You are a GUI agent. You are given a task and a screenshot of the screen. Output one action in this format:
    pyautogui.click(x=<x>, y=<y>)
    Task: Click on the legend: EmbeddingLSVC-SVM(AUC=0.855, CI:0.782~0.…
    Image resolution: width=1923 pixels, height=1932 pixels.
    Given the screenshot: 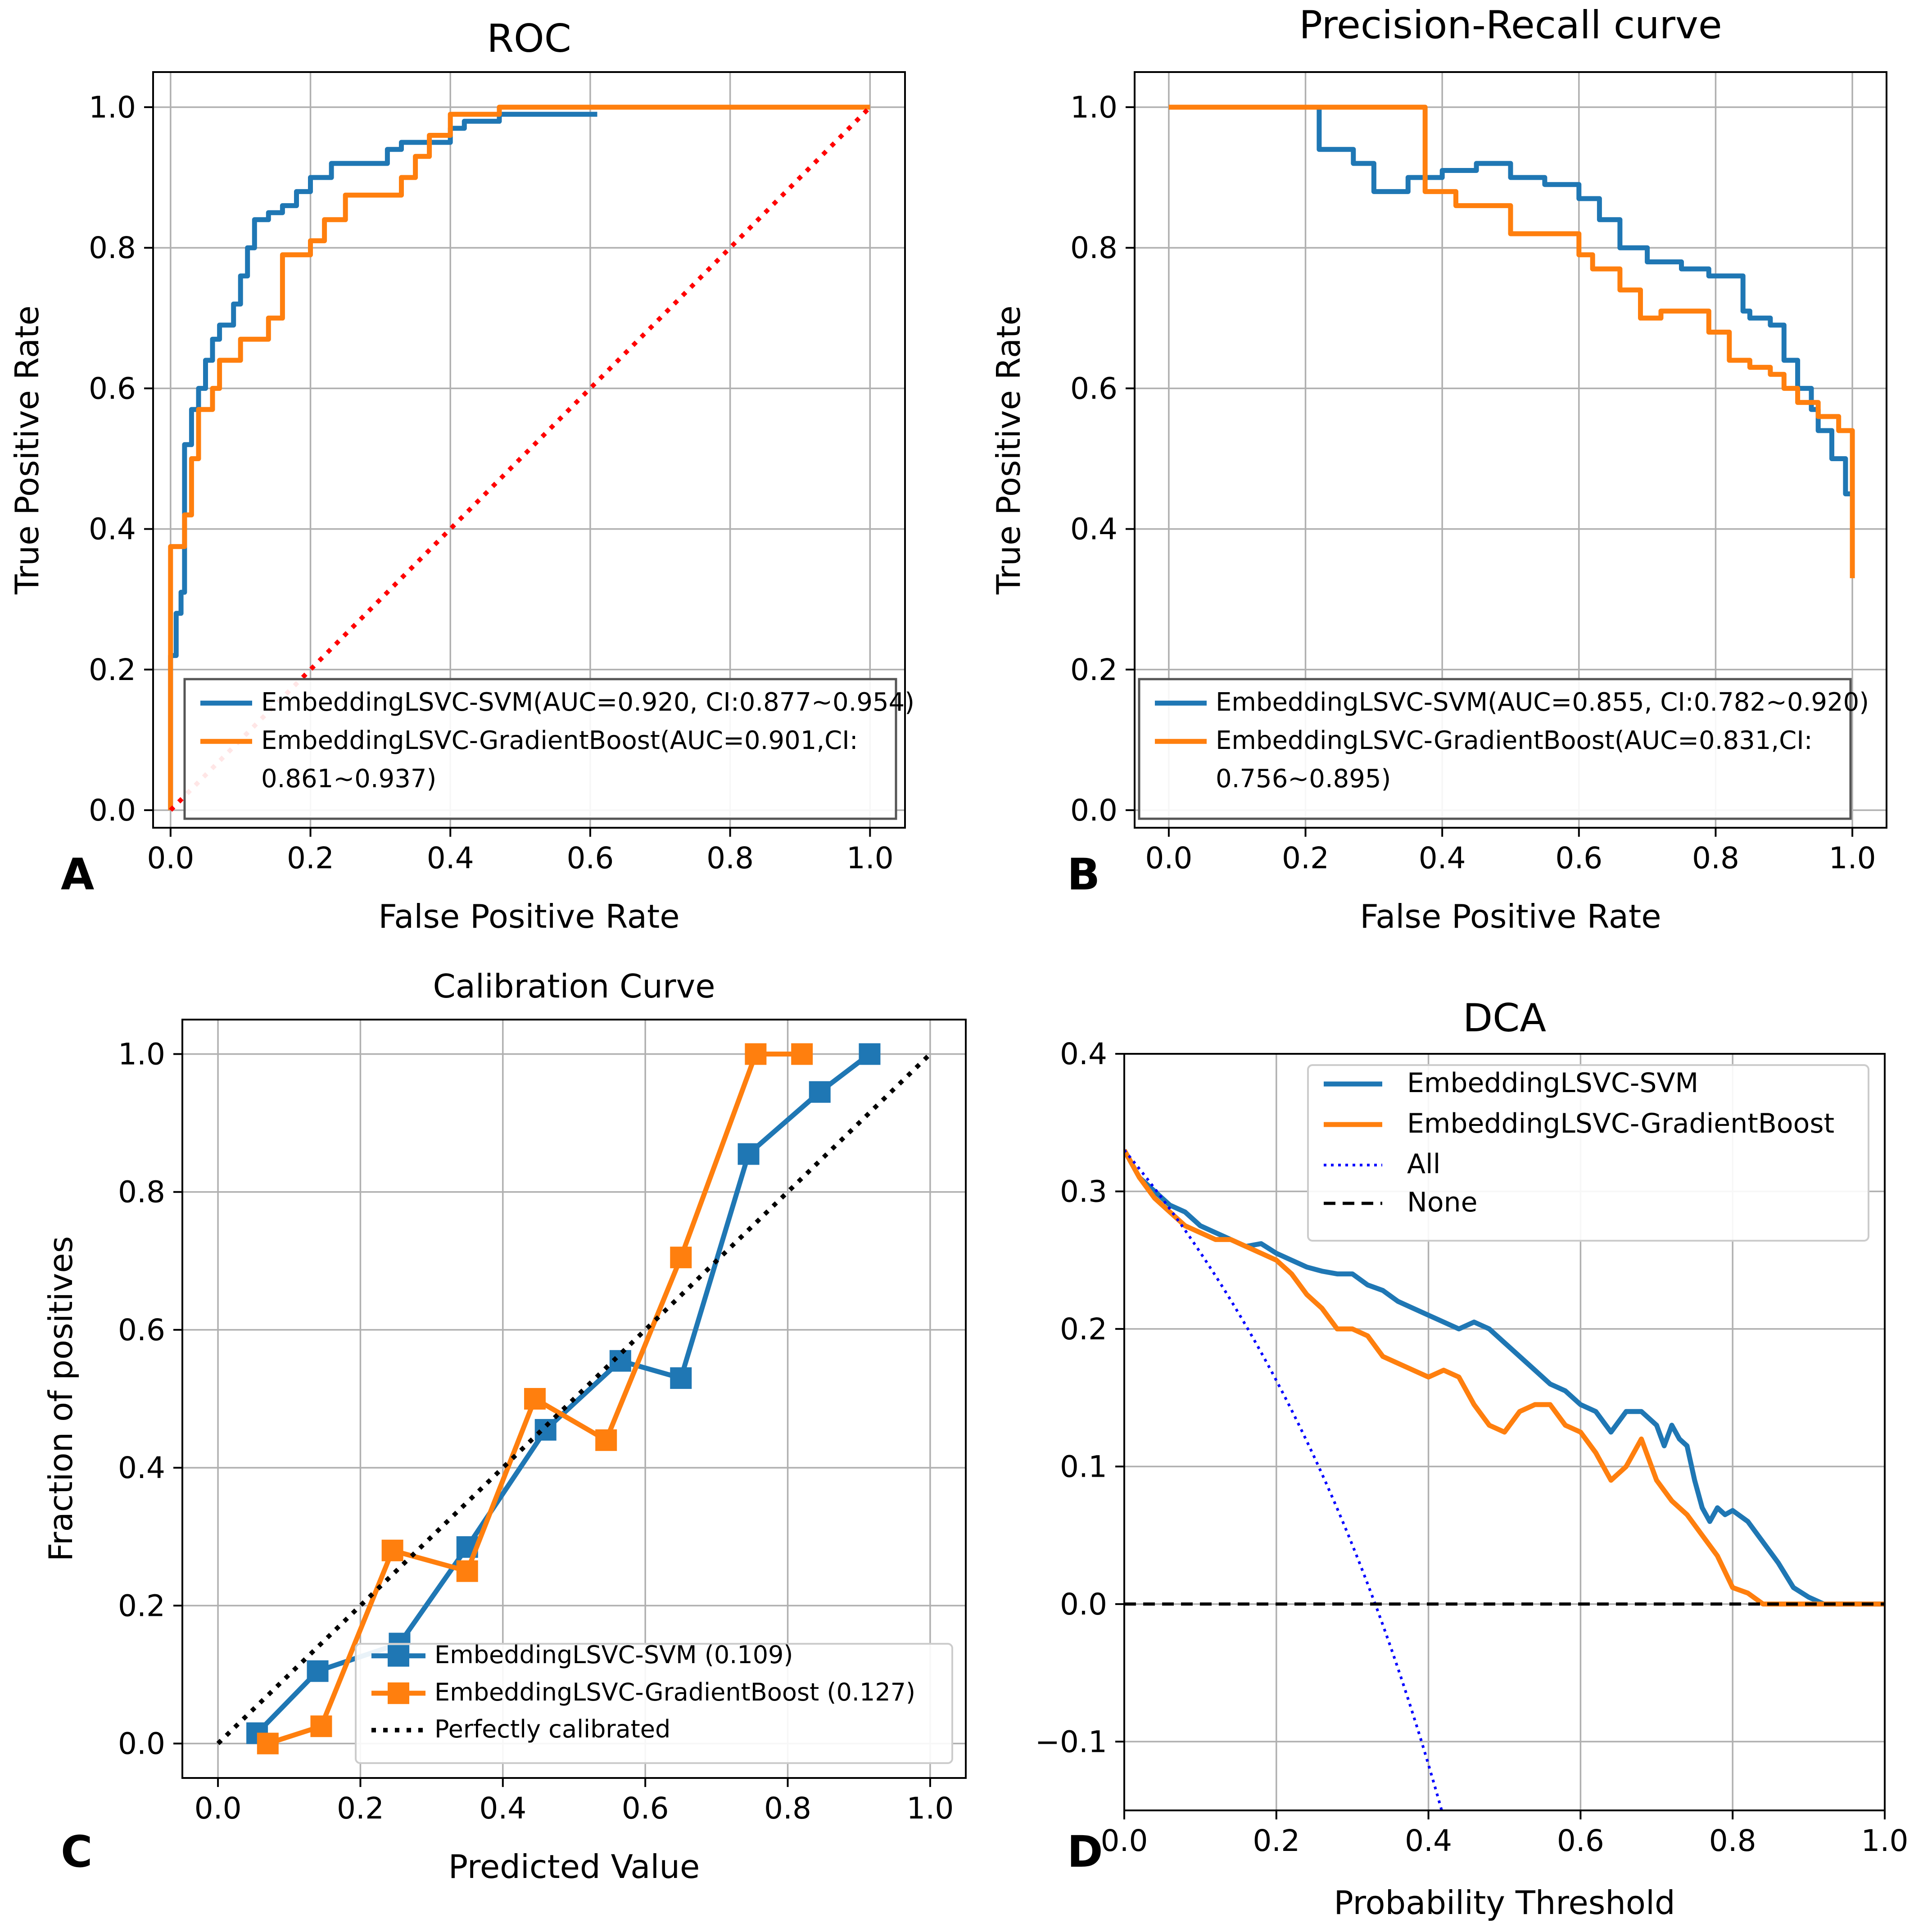 What is the action you would take?
    pyautogui.click(x=1503, y=749)
    